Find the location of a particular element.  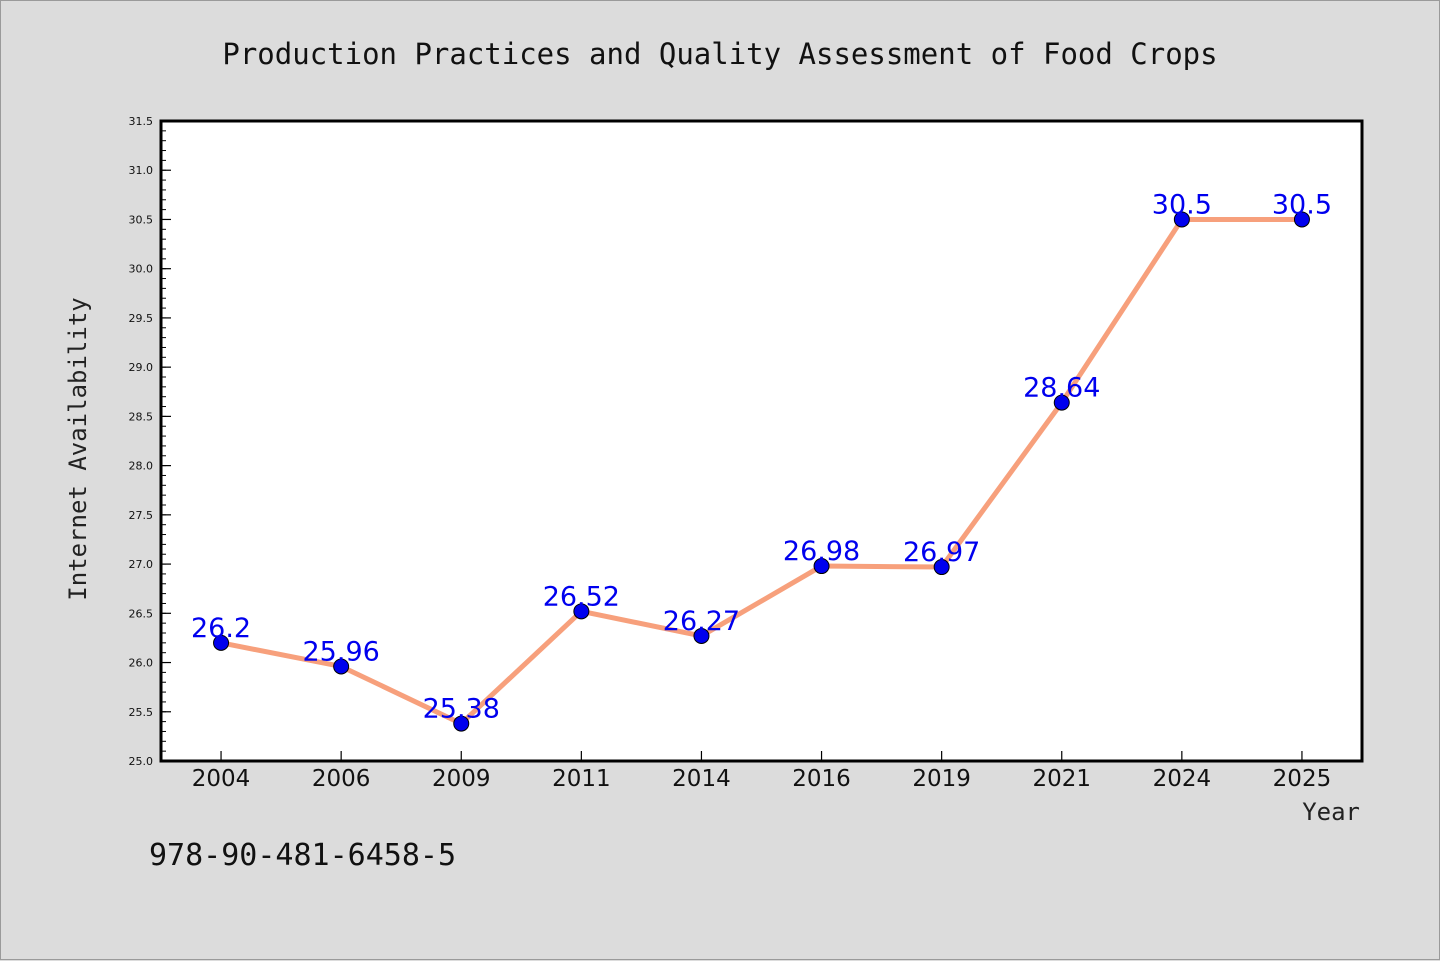

y-tick-label: 27.5 is located at coordinates (141, 515).